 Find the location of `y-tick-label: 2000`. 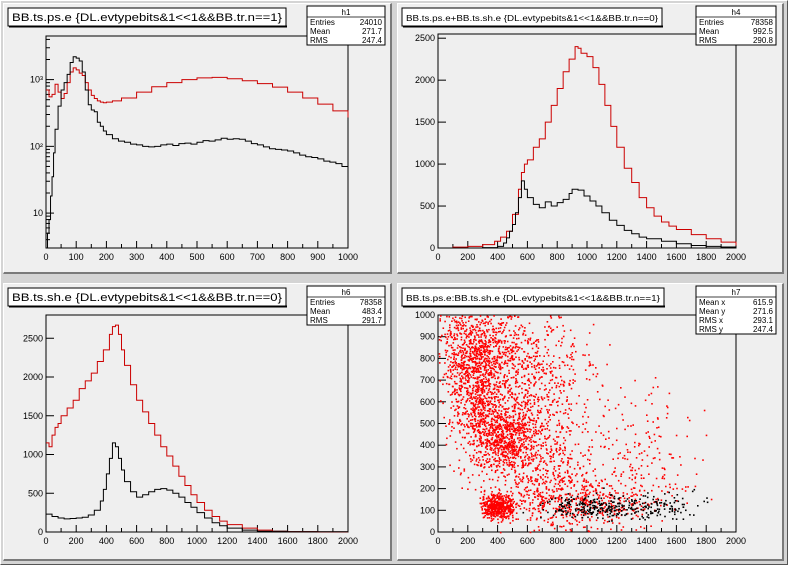

y-tick-label: 2000 is located at coordinates (425, 80).